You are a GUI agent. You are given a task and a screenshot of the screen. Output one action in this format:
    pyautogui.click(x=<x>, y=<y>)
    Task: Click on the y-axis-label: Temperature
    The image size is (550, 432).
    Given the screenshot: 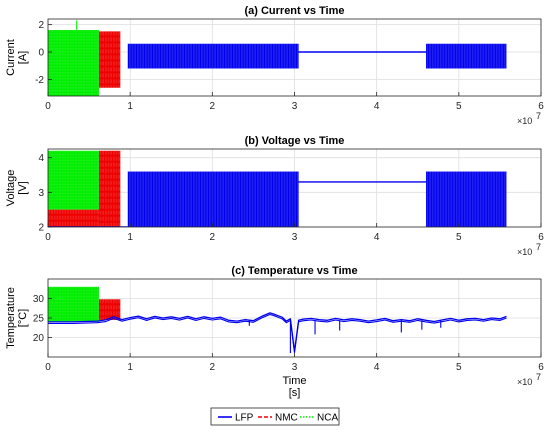 What is the action you would take?
    pyautogui.click(x=11, y=318)
    